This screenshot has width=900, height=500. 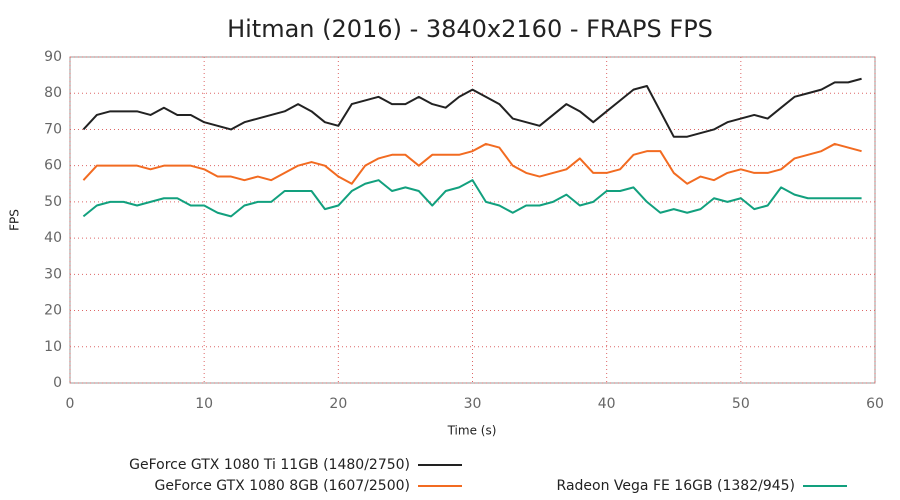 What do you see at coordinates (875, 404) in the screenshot?
I see `x-tick-label: 60` at bounding box center [875, 404].